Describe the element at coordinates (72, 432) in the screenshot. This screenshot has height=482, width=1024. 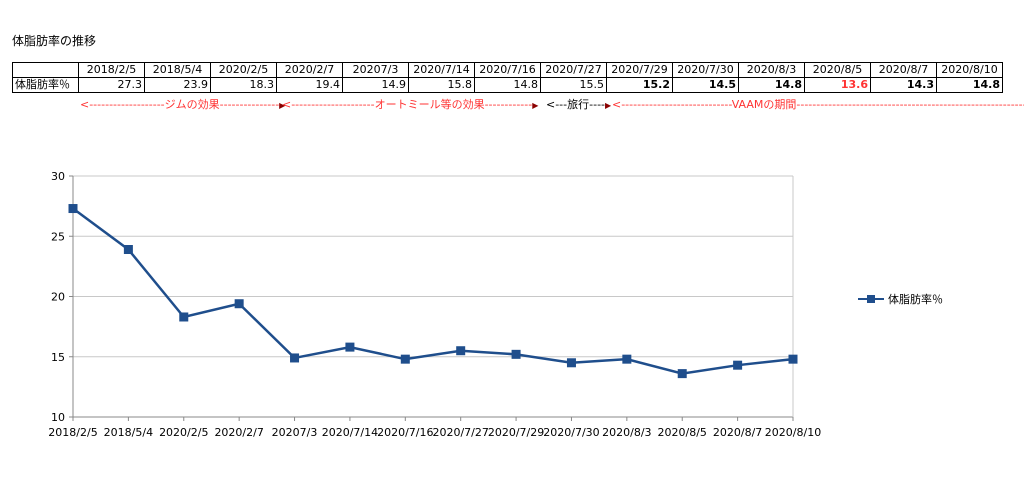
I see `x-tick-label: 2018/2/5` at that location.